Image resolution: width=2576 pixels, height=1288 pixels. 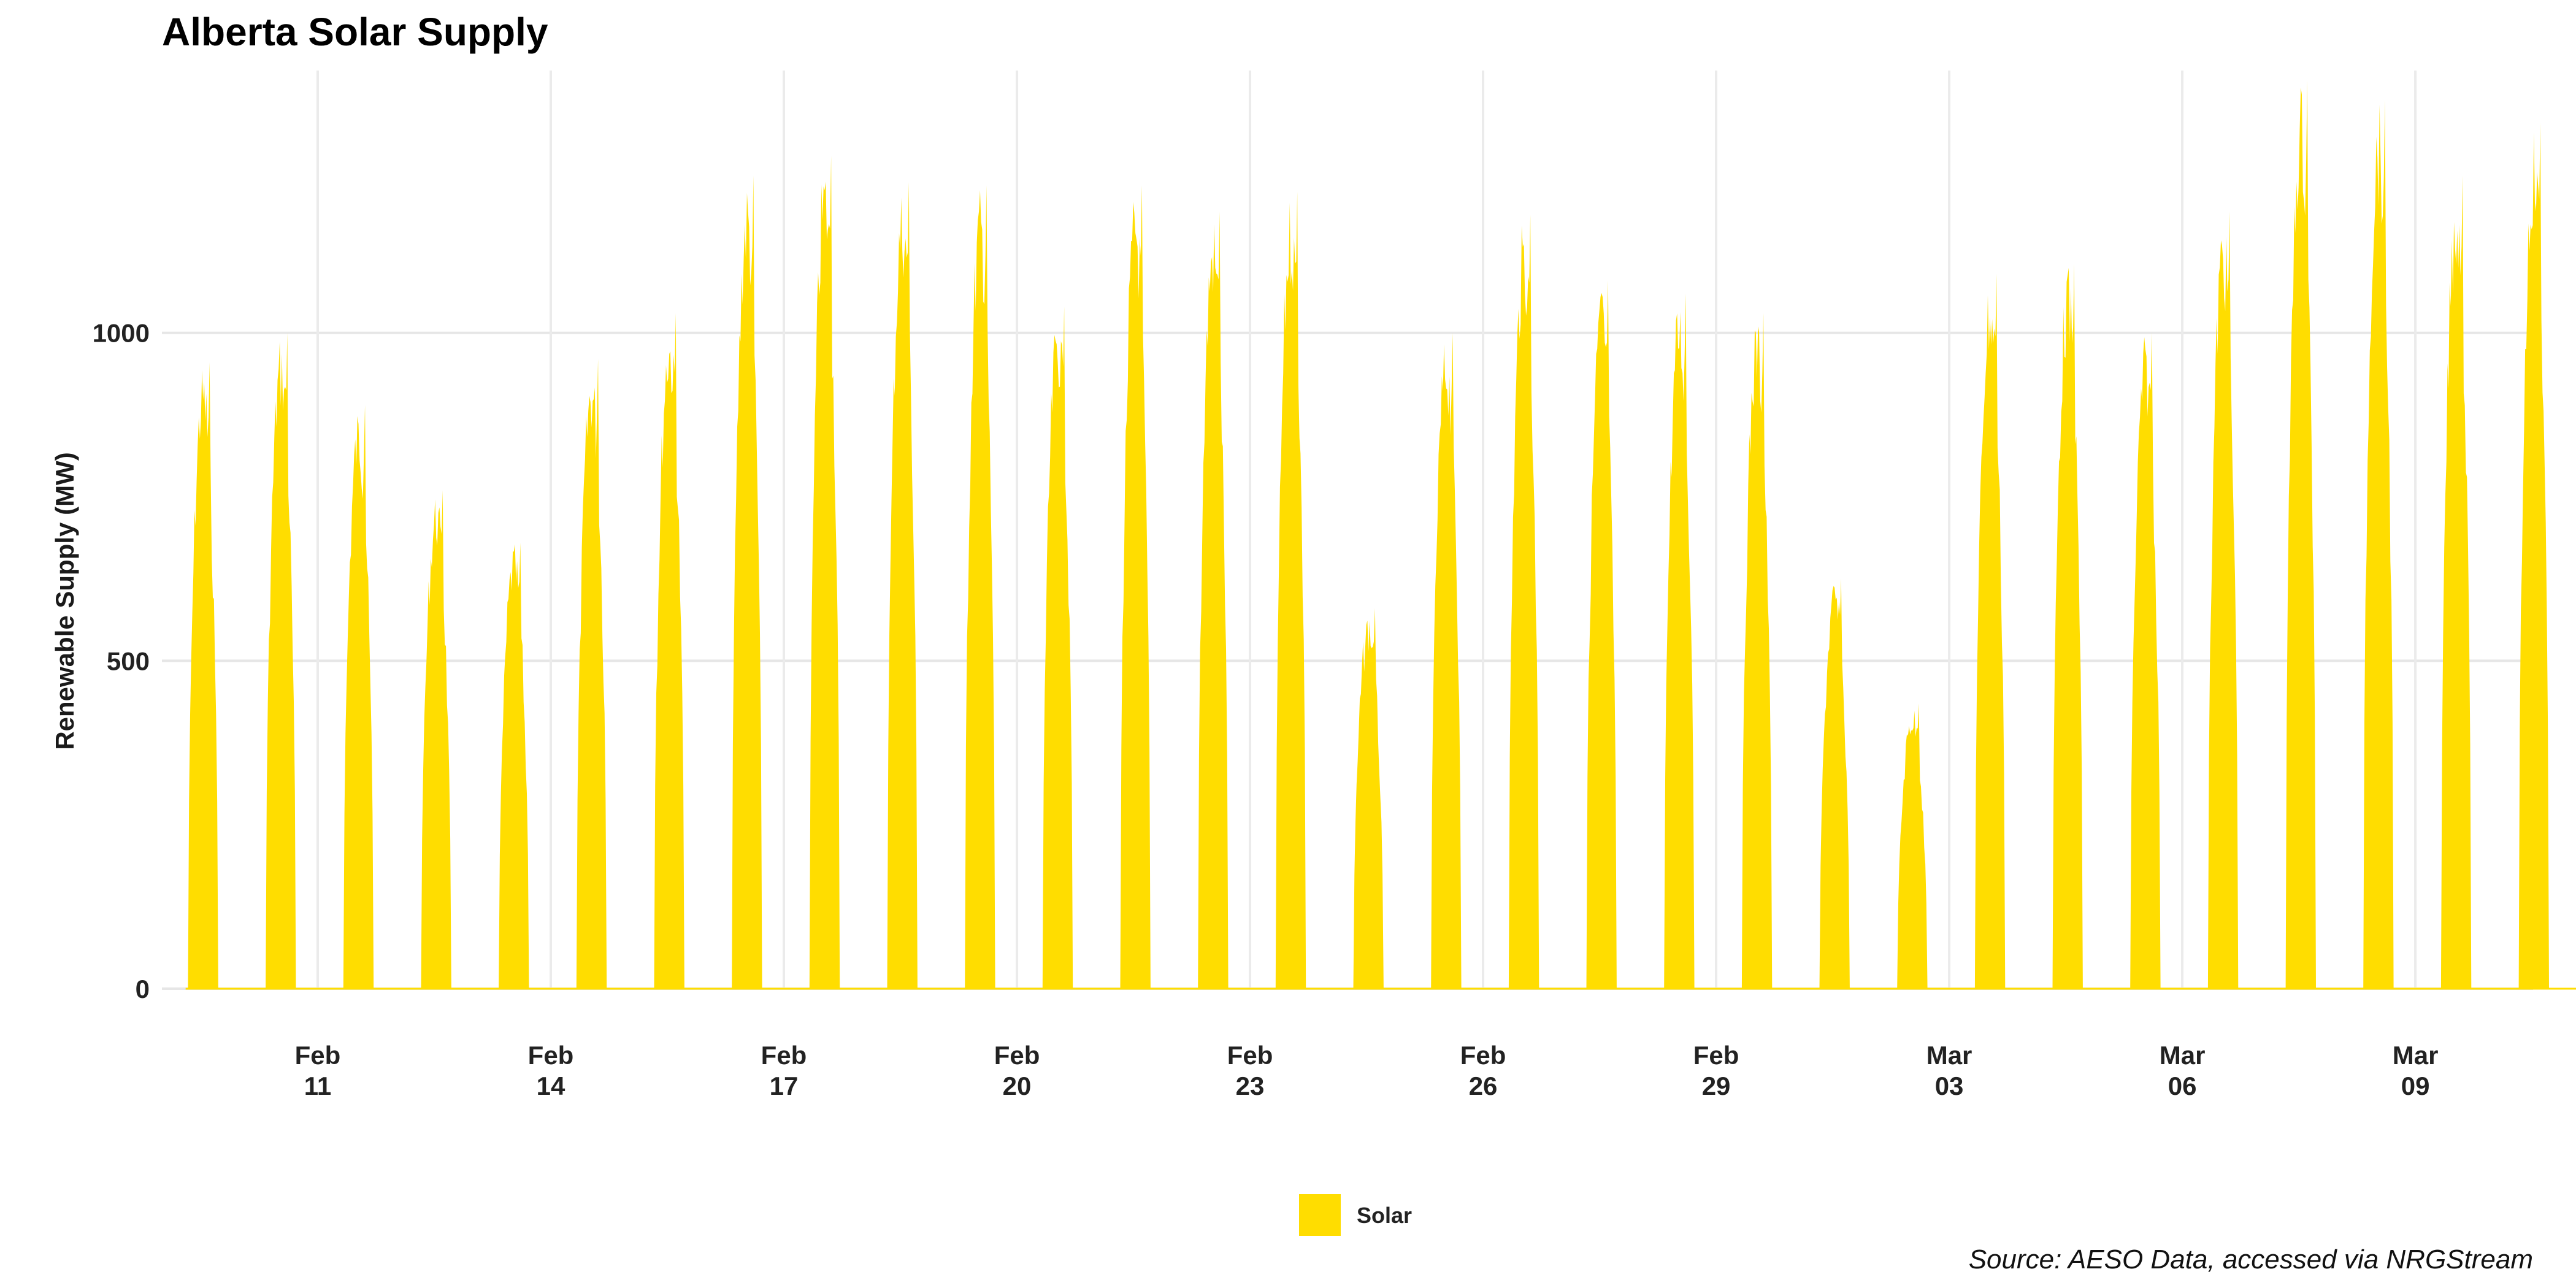 I want to click on y-tick-label: 0, so click(x=143, y=989).